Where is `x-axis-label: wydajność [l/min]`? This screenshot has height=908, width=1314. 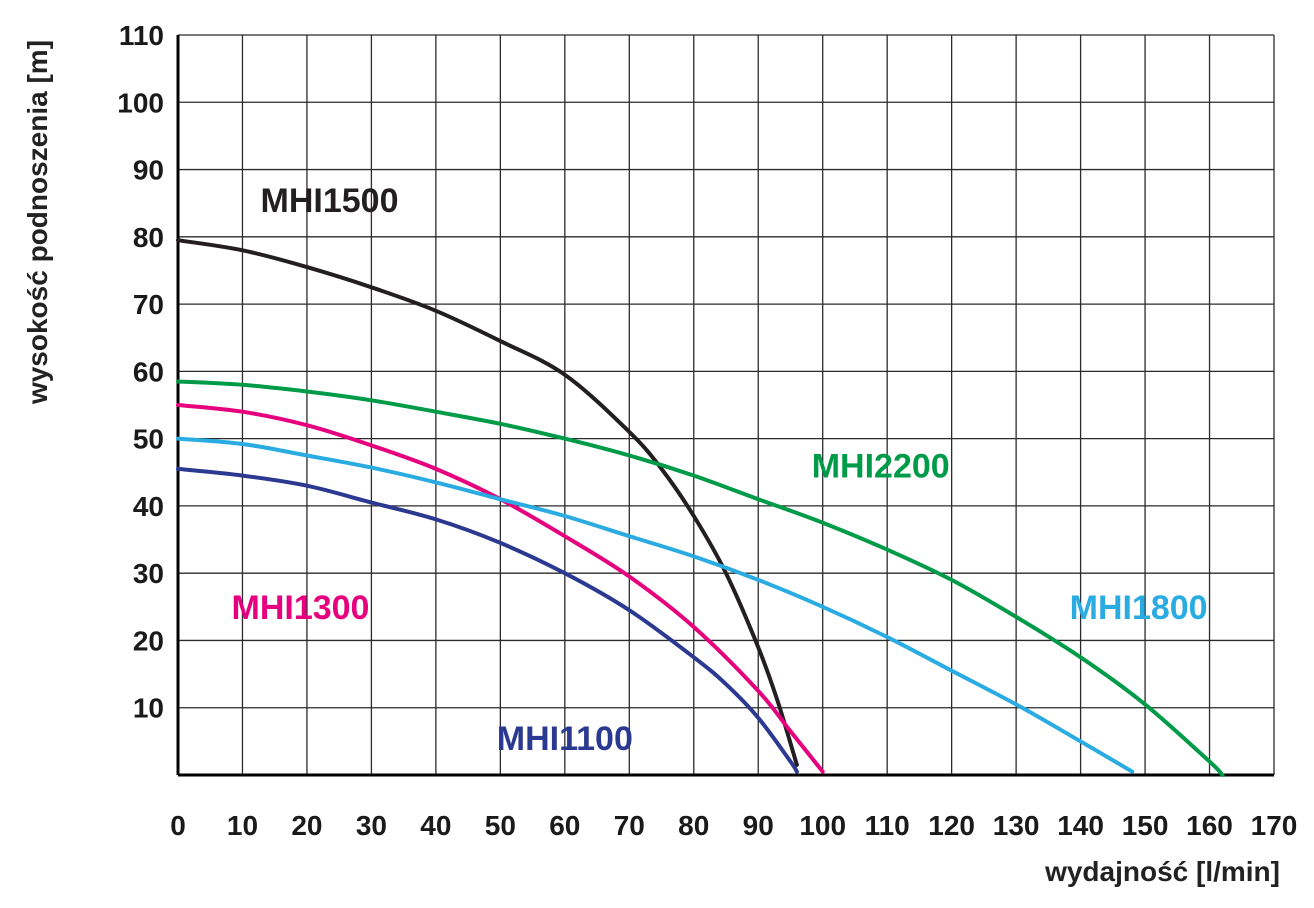
x-axis-label: wydajność [l/min] is located at coordinates (1162, 871).